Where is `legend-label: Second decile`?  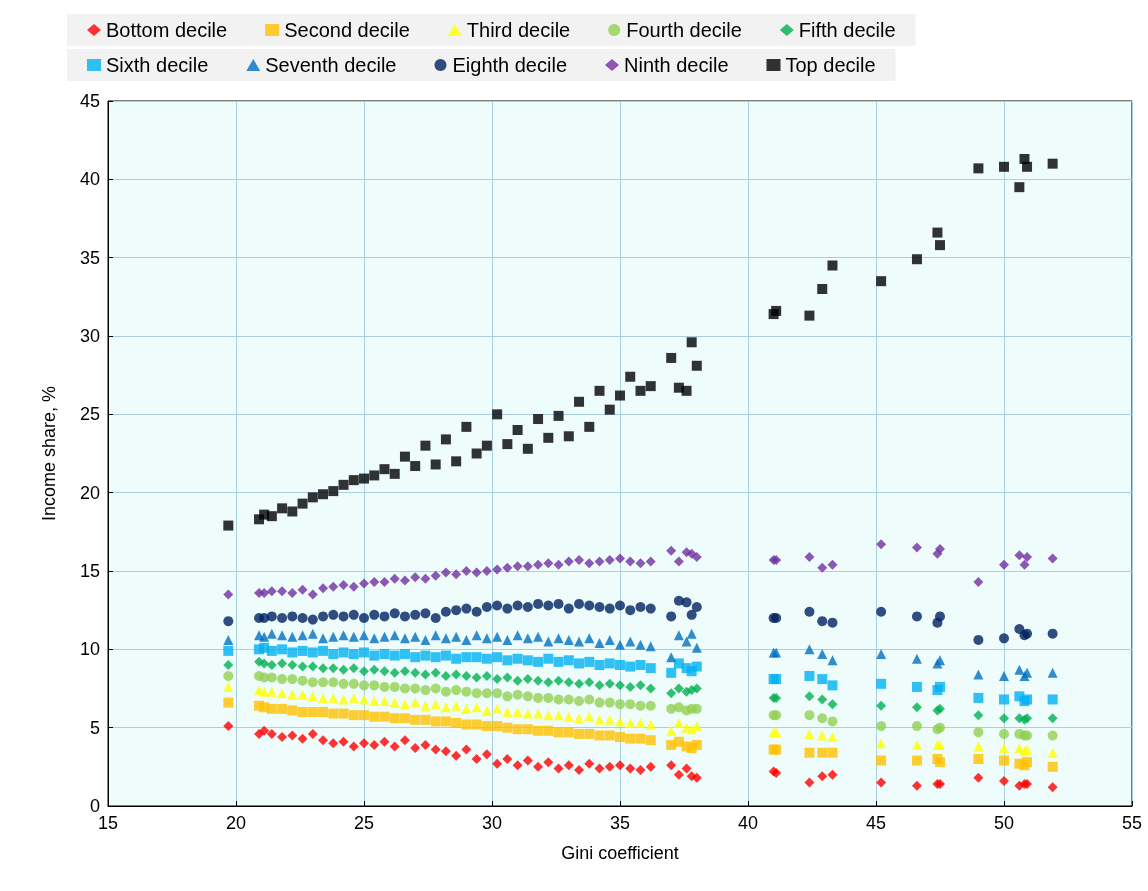
legend-label: Second decile is located at coordinates (347, 30).